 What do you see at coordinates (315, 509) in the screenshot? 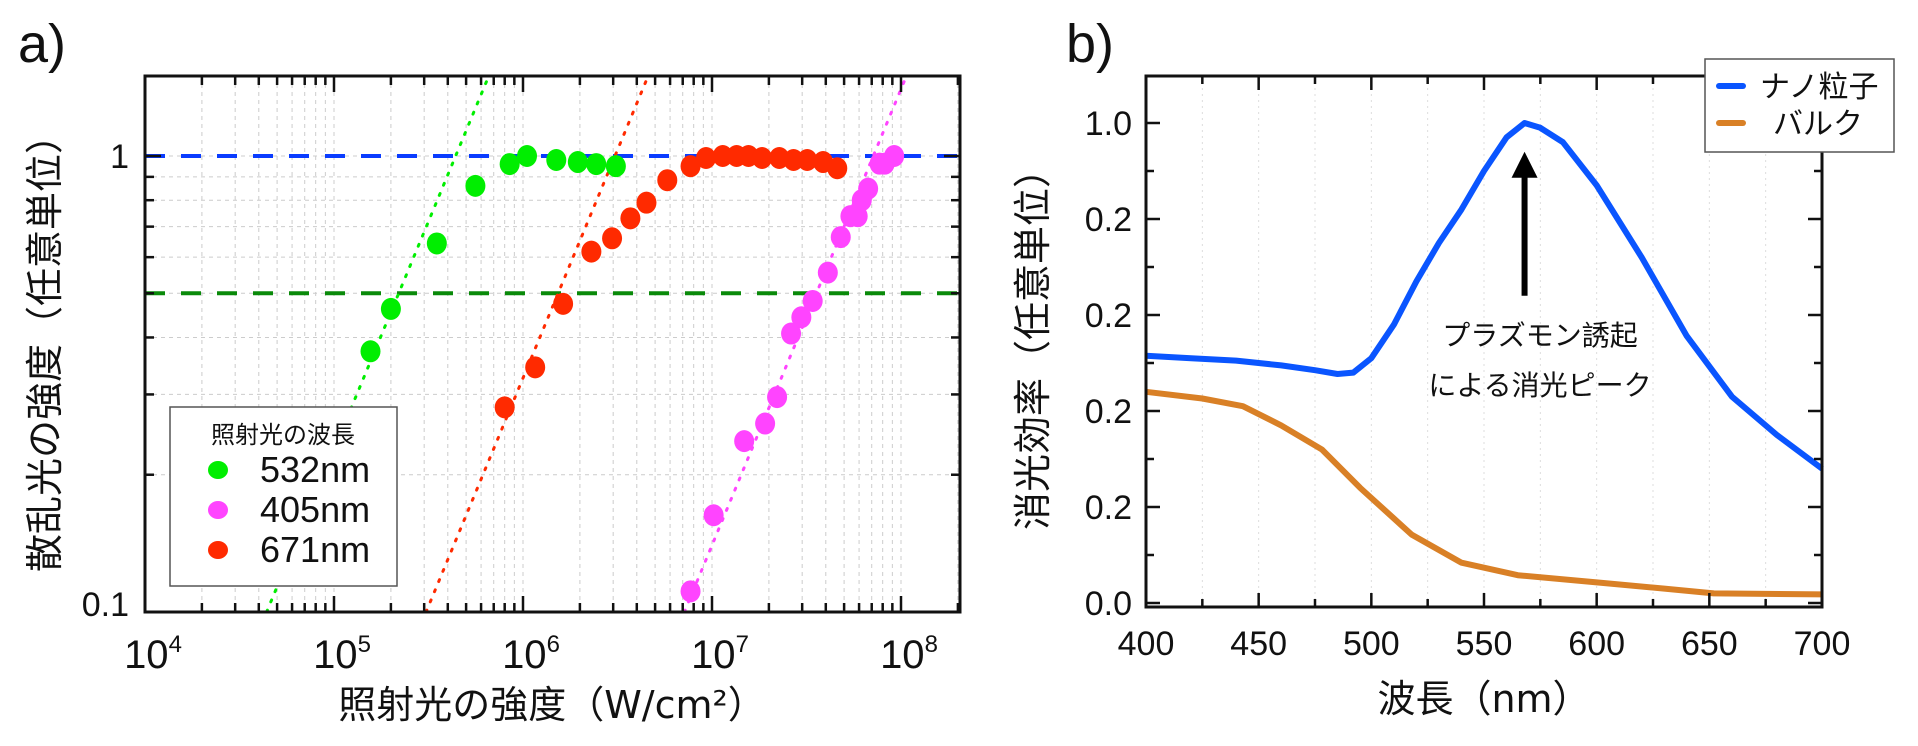
I see `legend-label-405nm: 405nm` at bounding box center [315, 509].